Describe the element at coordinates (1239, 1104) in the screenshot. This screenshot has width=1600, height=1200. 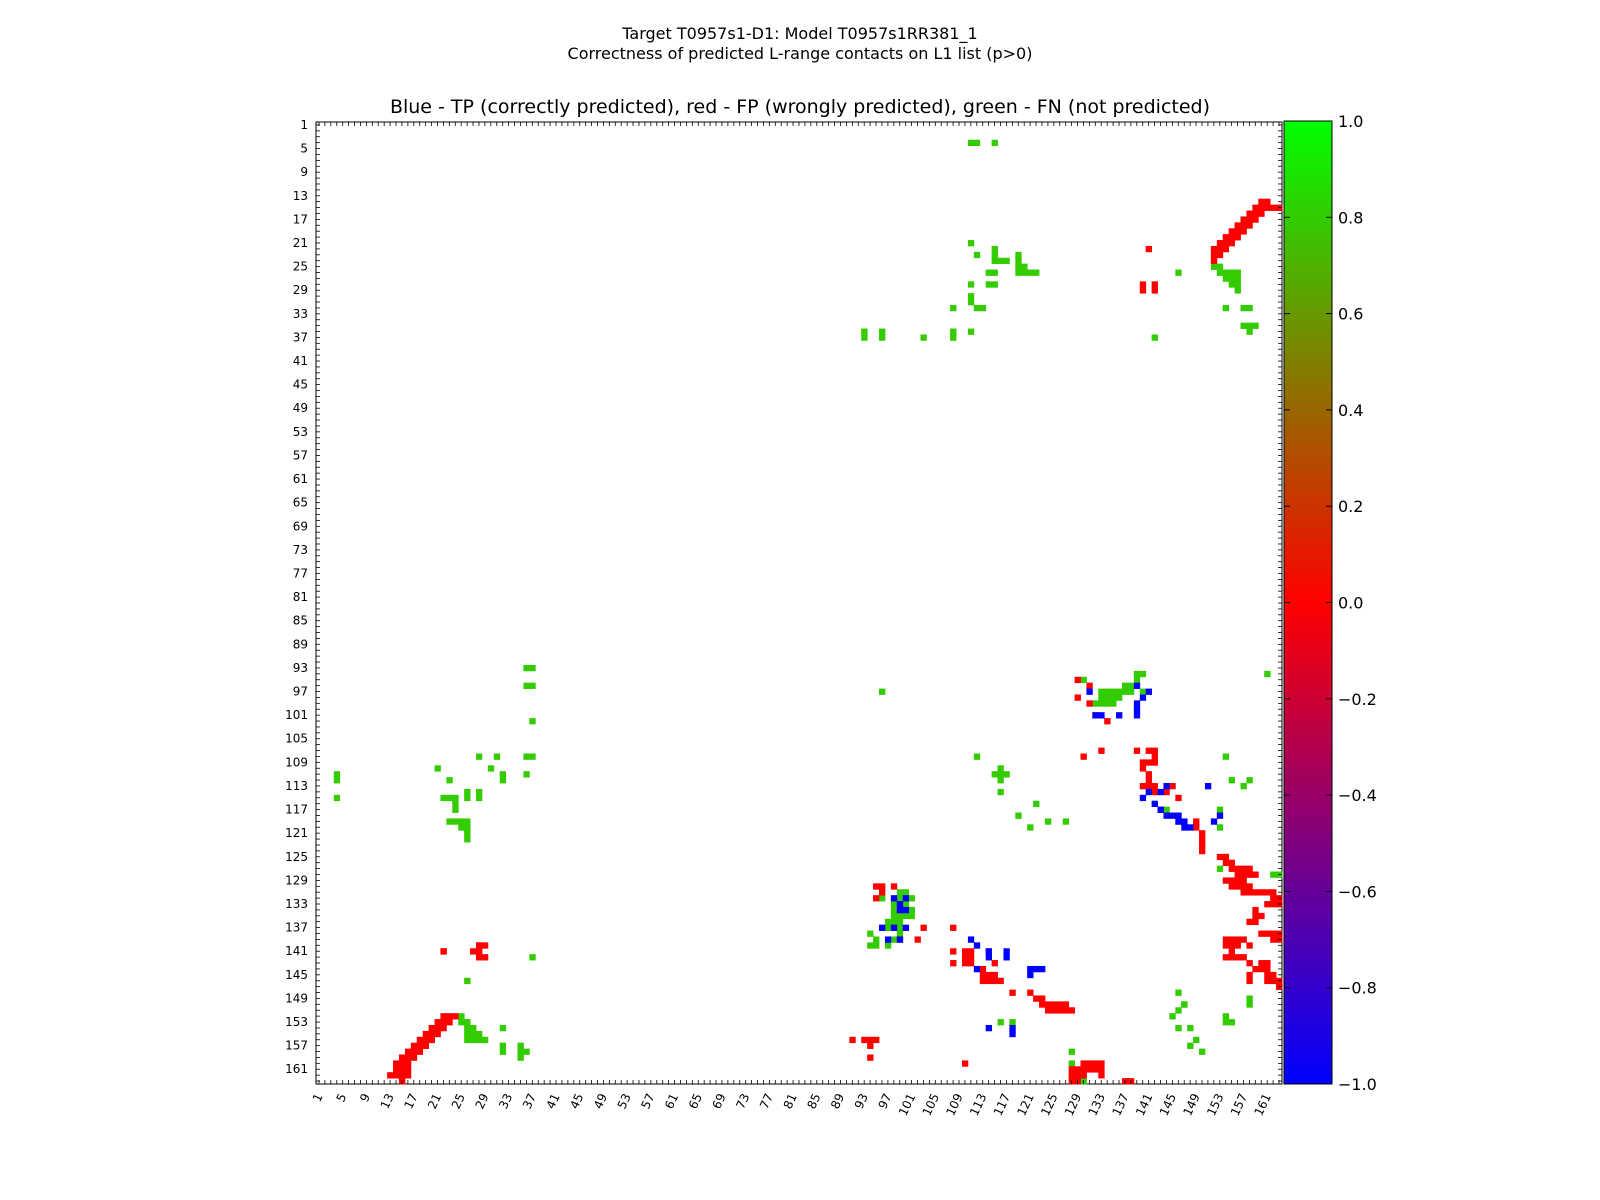
I see `x-tick-label: 157` at that location.